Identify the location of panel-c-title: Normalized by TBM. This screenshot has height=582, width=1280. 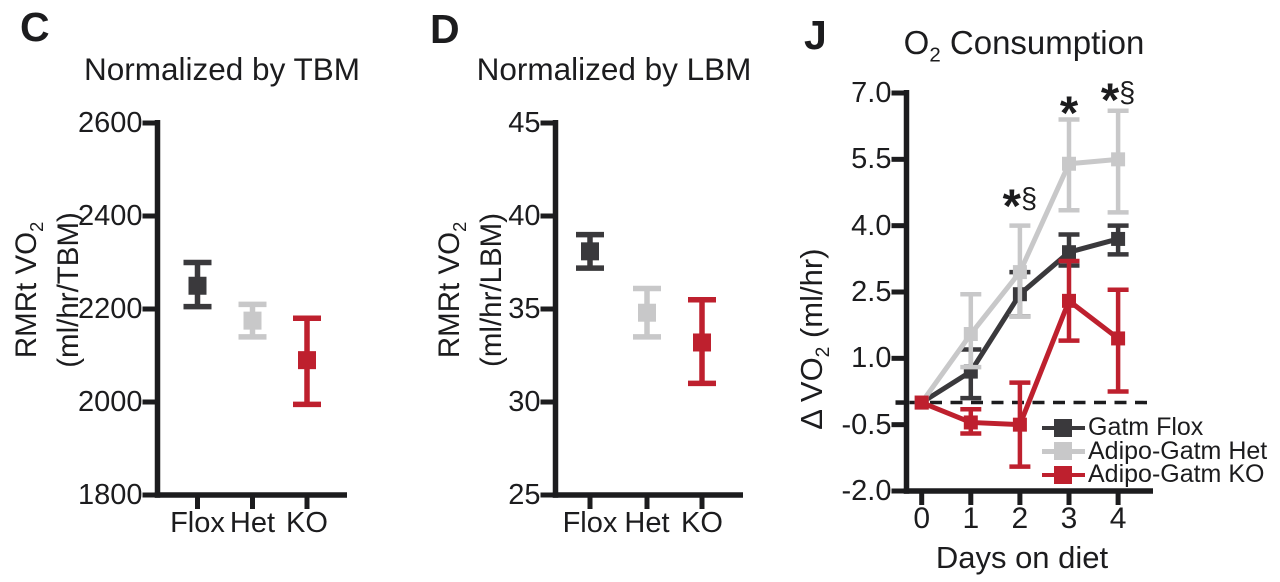
(222, 69).